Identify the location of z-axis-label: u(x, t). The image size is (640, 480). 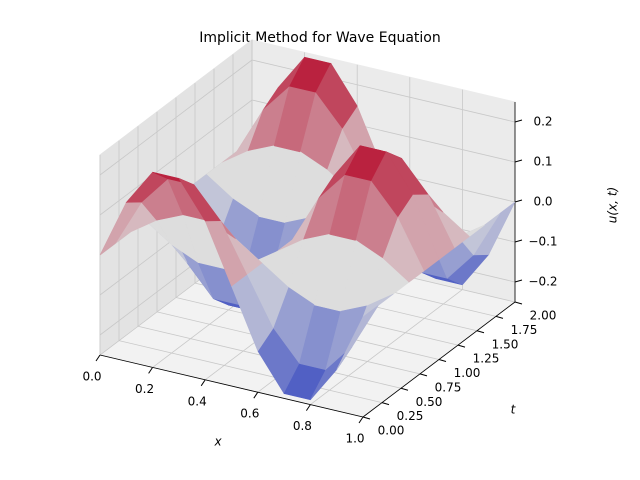
(613, 205).